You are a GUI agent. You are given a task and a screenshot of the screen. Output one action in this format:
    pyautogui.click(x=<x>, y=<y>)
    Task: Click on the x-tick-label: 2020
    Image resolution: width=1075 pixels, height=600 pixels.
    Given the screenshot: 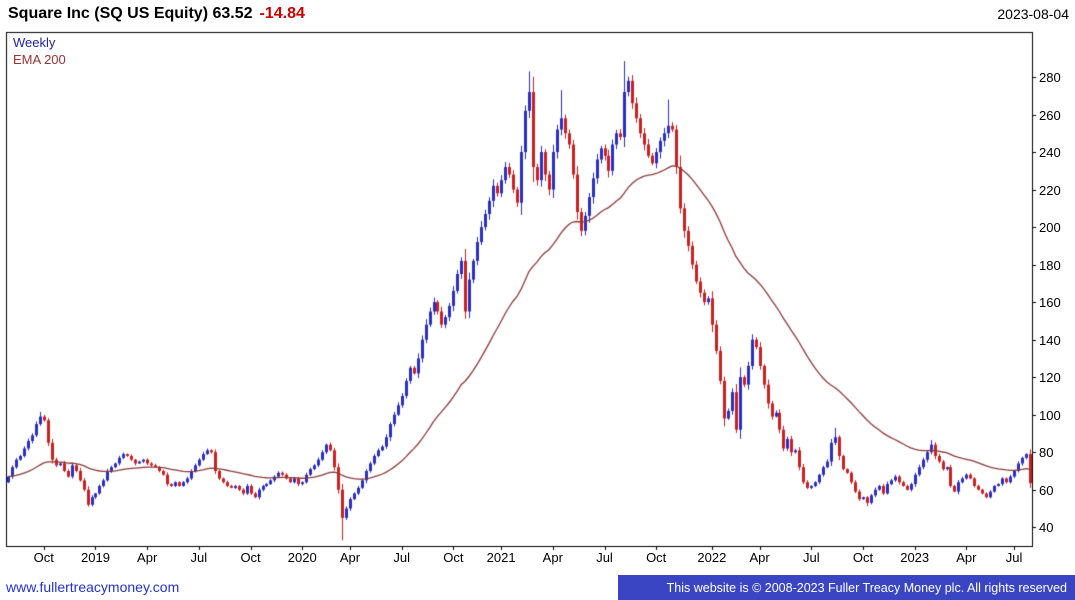 What is the action you would take?
    pyautogui.click(x=302, y=557)
    